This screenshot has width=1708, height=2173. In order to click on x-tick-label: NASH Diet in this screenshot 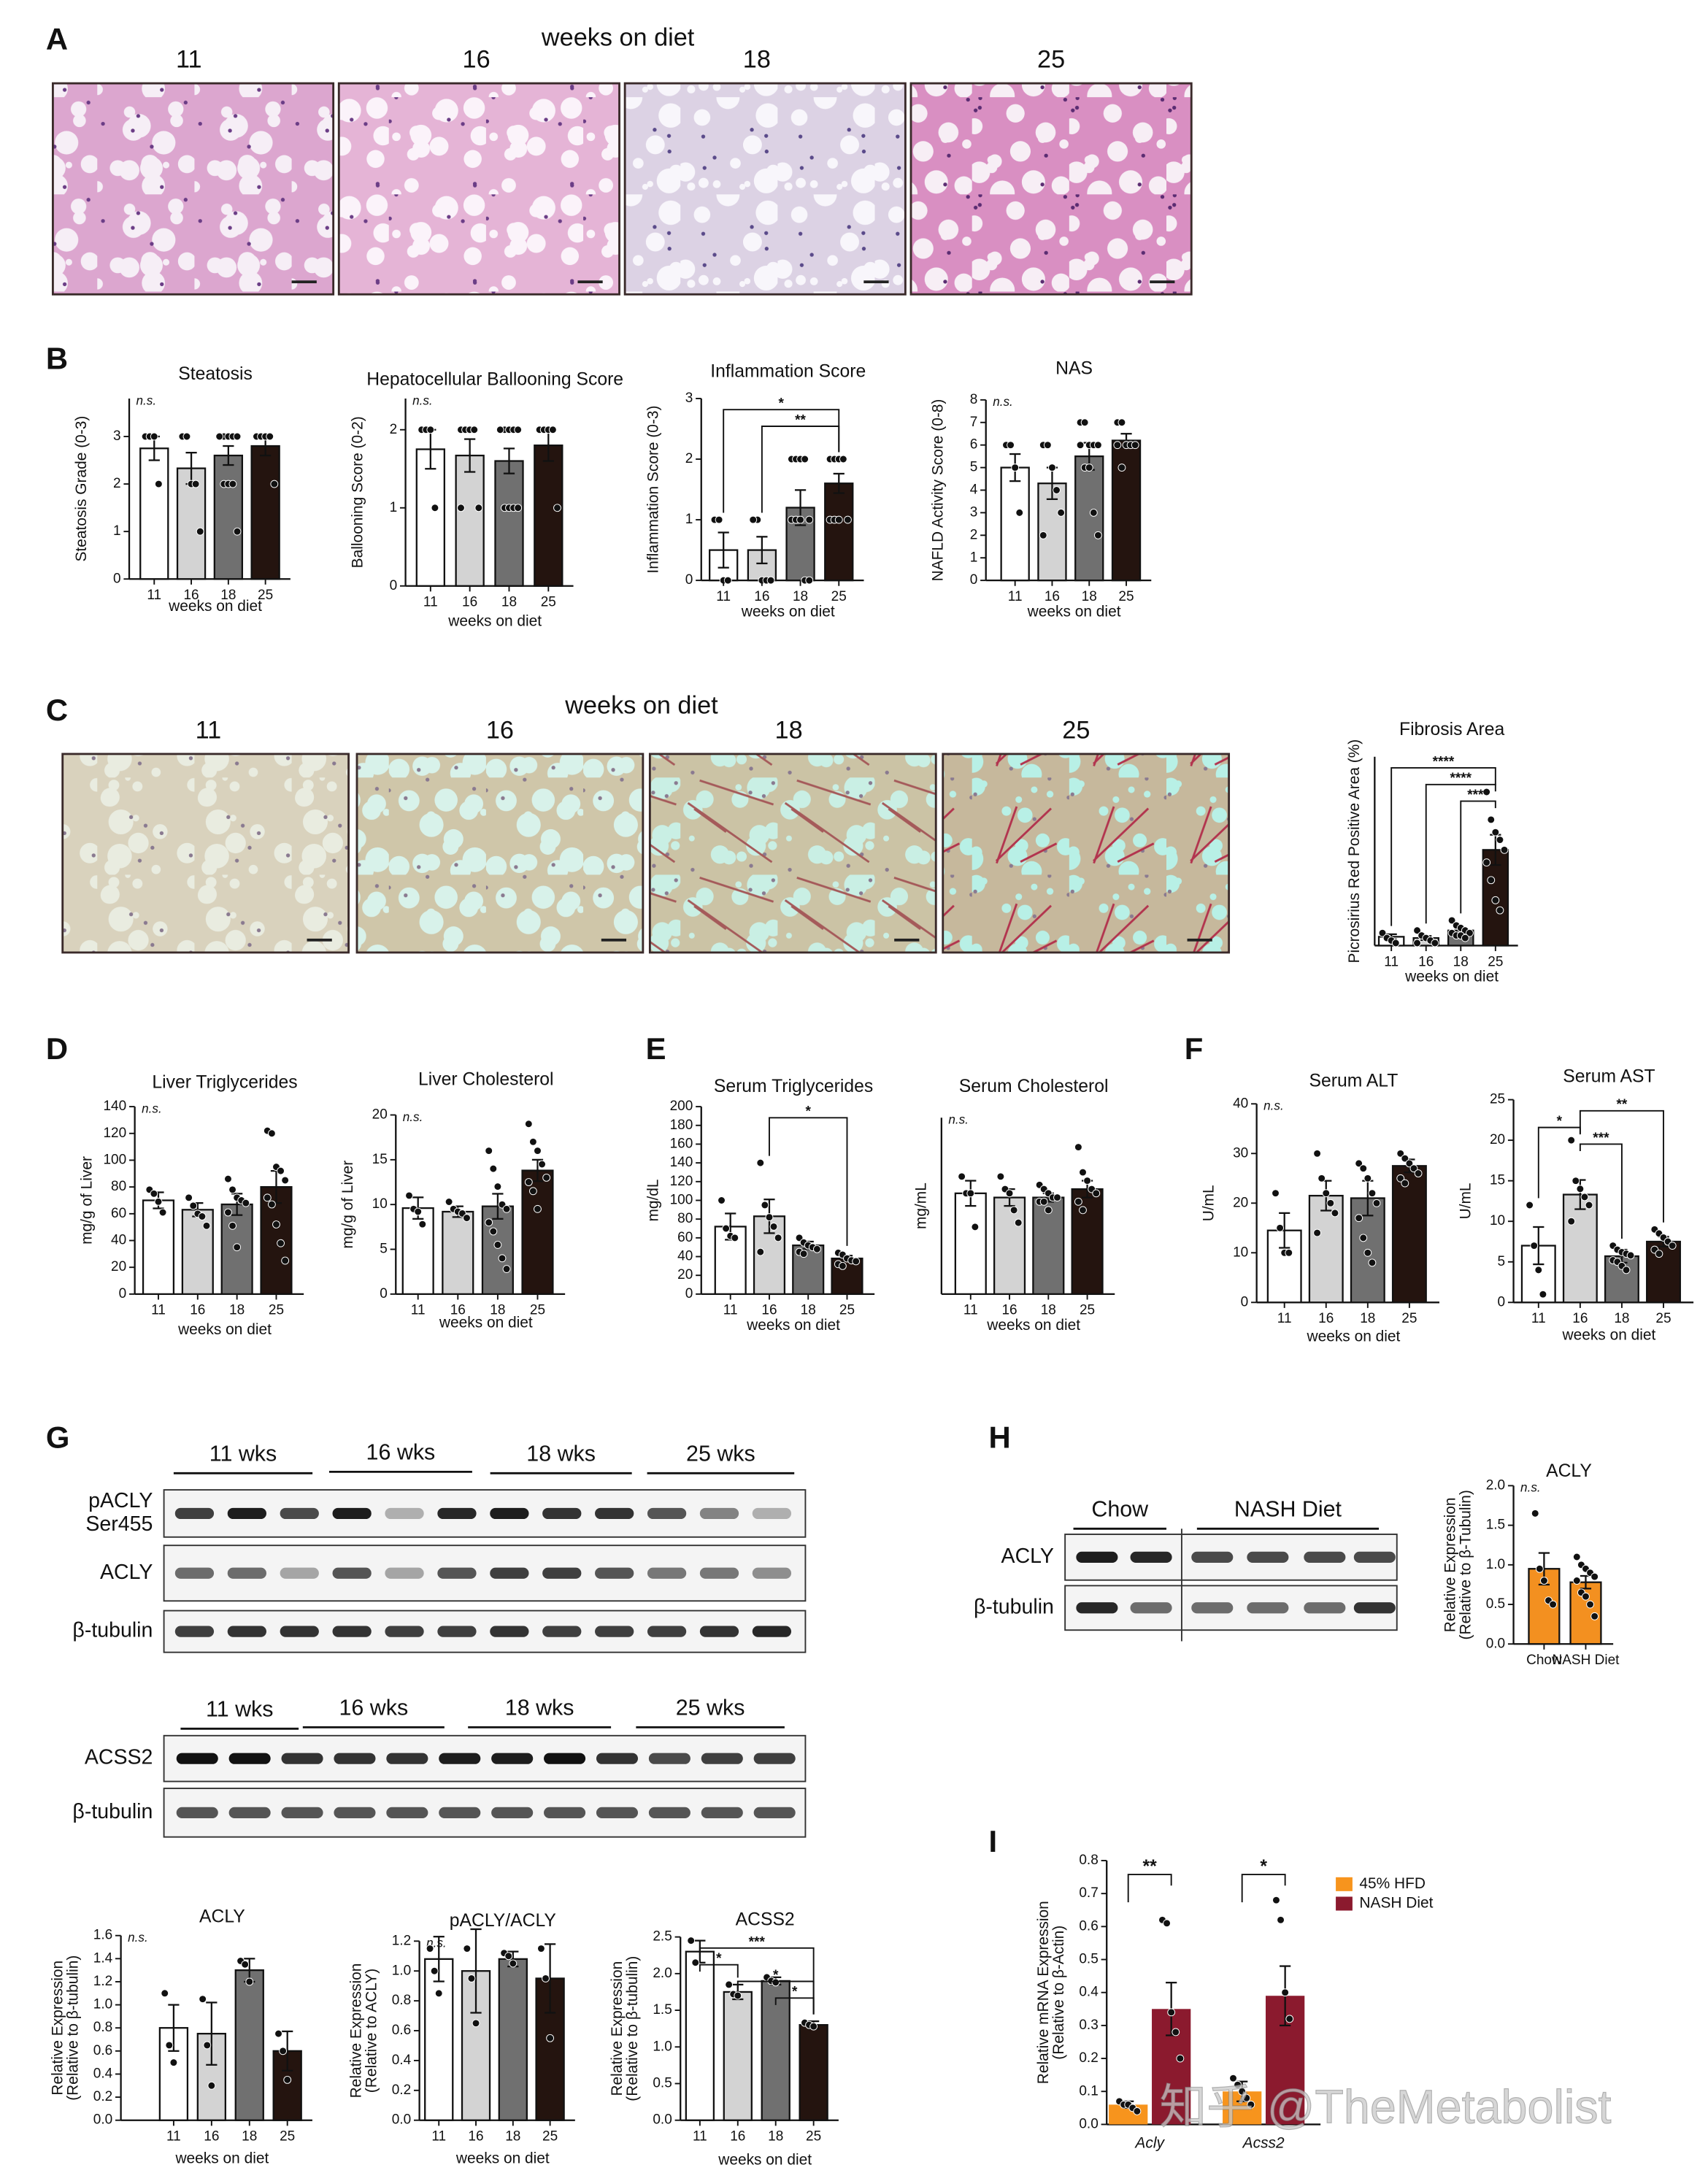, I will do `click(1586, 1660)`.